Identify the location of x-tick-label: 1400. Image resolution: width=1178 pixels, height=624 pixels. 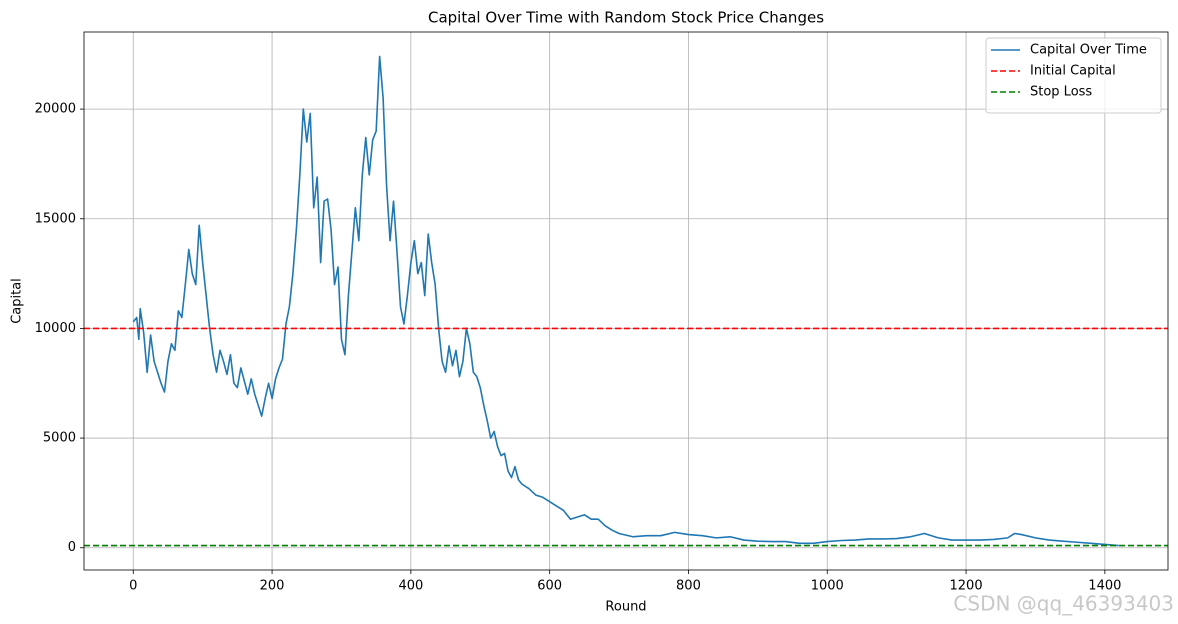
(1104, 586).